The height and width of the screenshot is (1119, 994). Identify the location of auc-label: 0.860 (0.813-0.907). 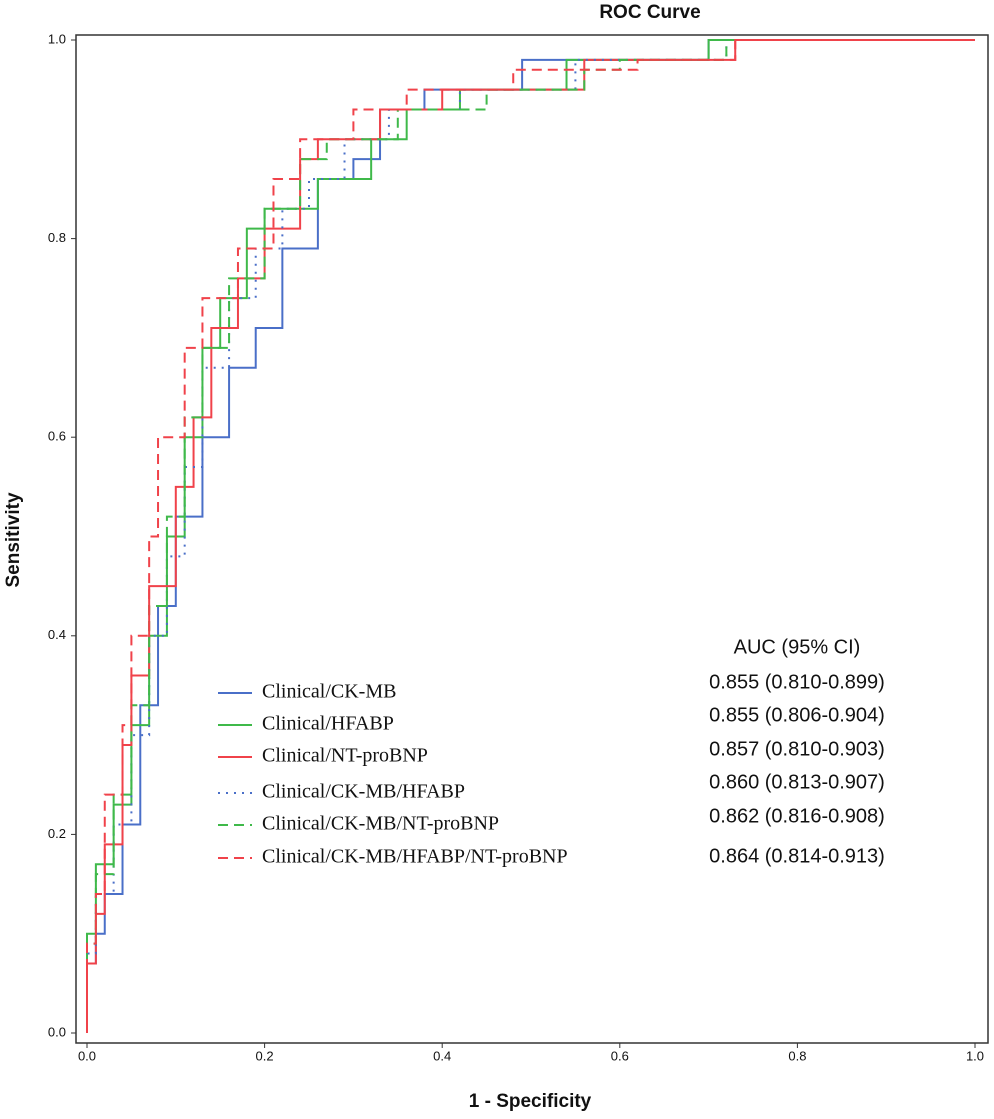
(797, 782).